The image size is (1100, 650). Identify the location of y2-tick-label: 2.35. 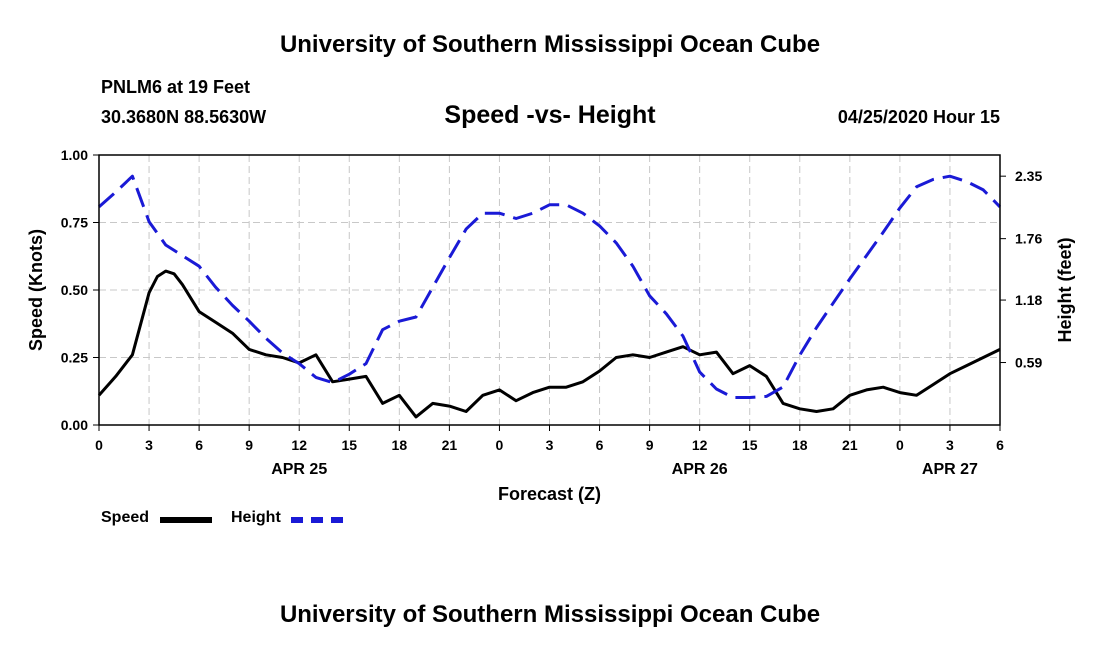
(1028, 176).